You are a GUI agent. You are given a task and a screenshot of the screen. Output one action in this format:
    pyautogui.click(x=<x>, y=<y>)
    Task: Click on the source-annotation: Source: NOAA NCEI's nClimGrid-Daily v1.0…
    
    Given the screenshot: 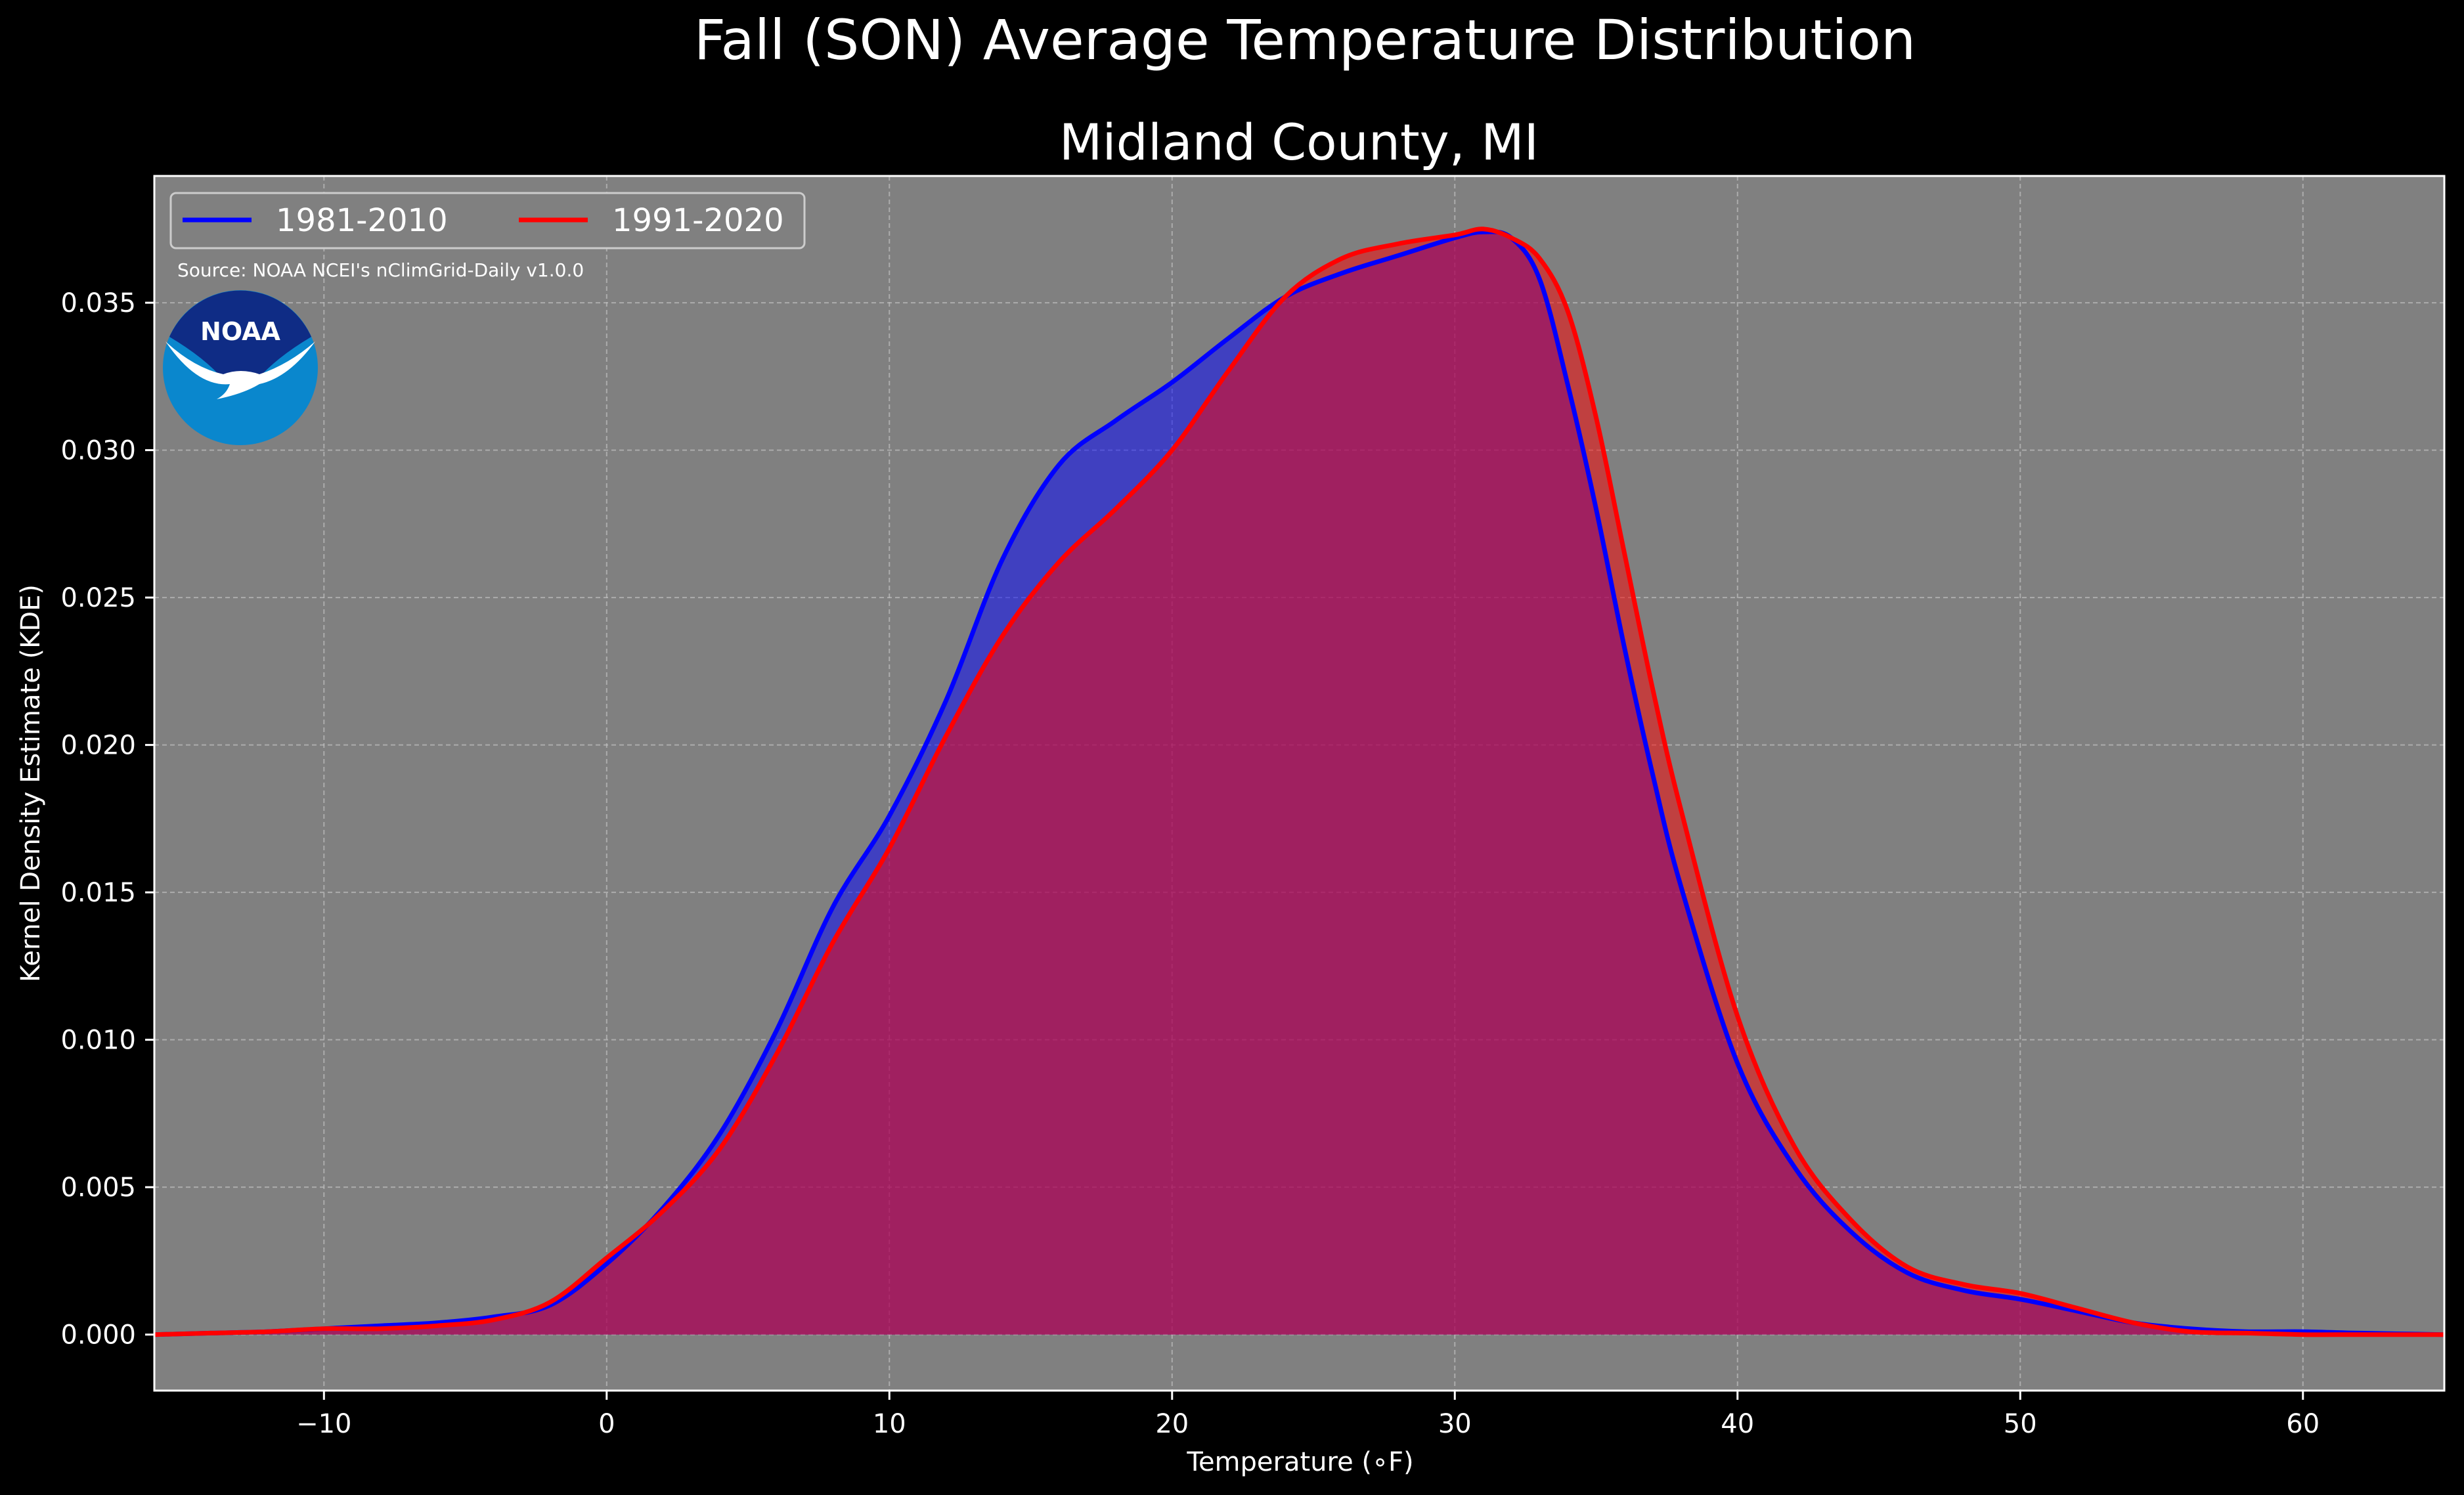 What is the action you would take?
    pyautogui.click(x=380, y=270)
    